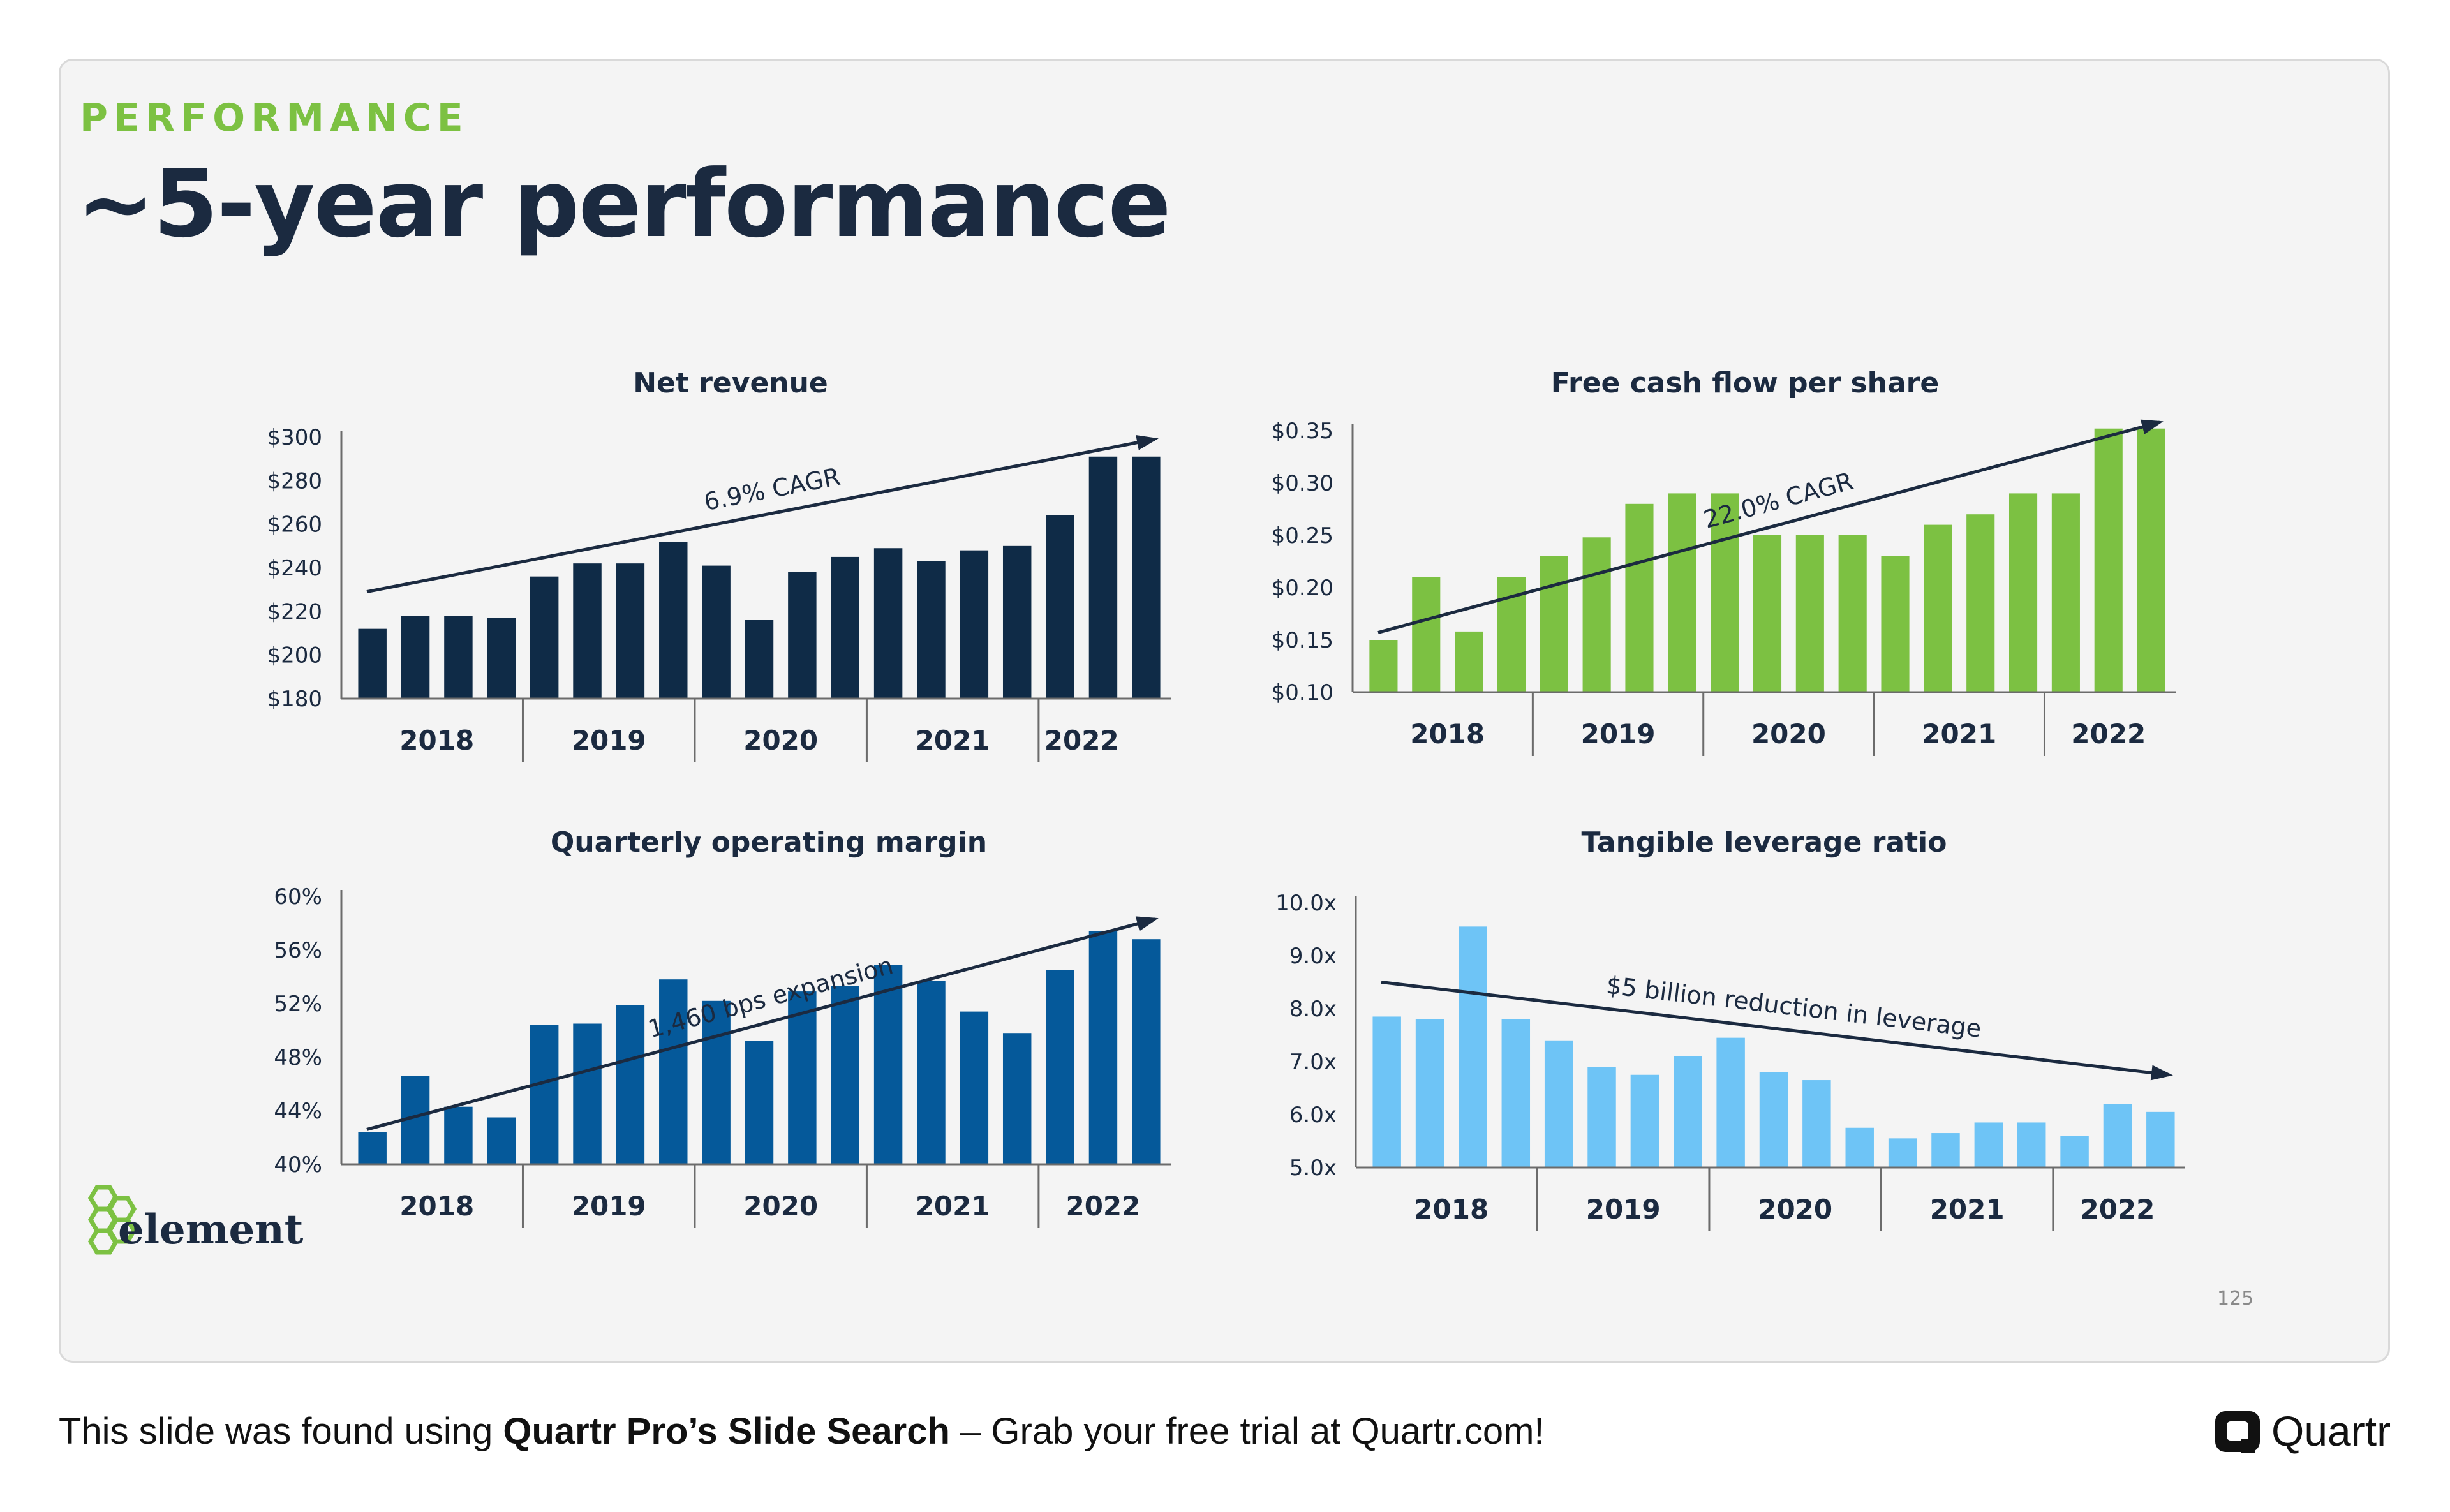 The height and width of the screenshot is (1512, 2450). Describe the element at coordinates (1313, 1115) in the screenshot. I see `y-tick-label: 6.0x` at that location.